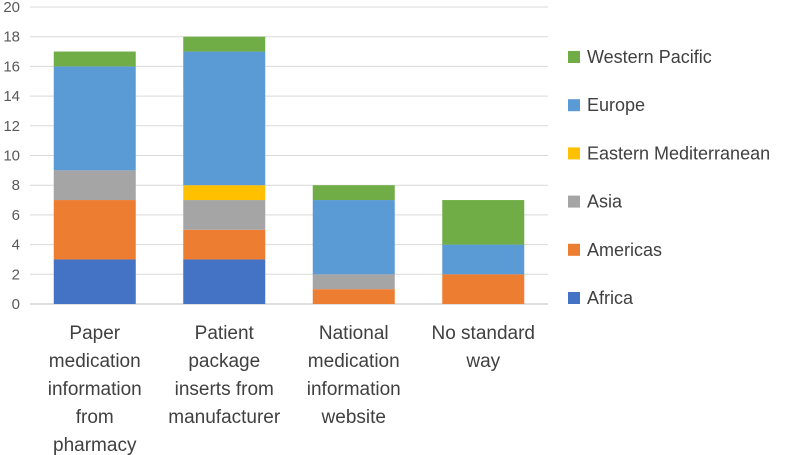  What do you see at coordinates (678, 153) in the screenshot?
I see `legend-label: Eastern Mediterranean` at bounding box center [678, 153].